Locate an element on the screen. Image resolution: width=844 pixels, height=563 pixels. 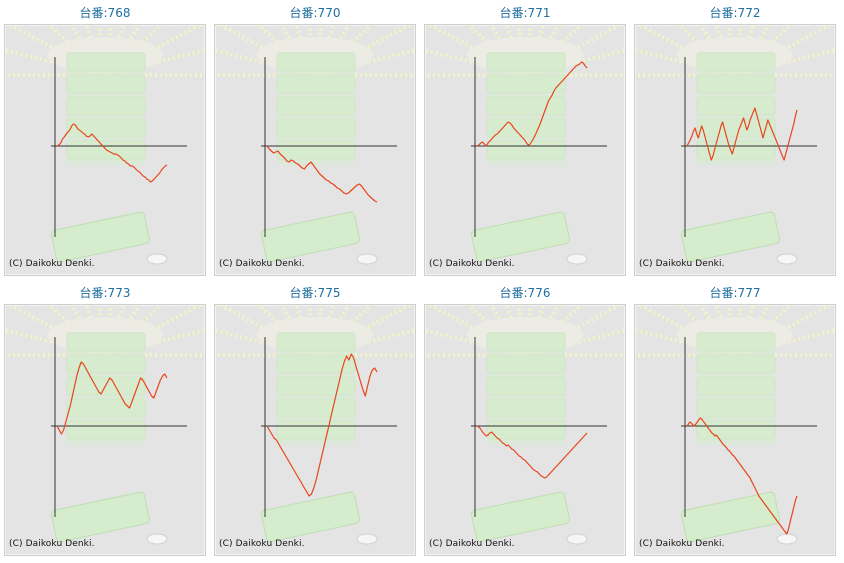
chart-title: 台番:777 is located at coordinates (735, 293).